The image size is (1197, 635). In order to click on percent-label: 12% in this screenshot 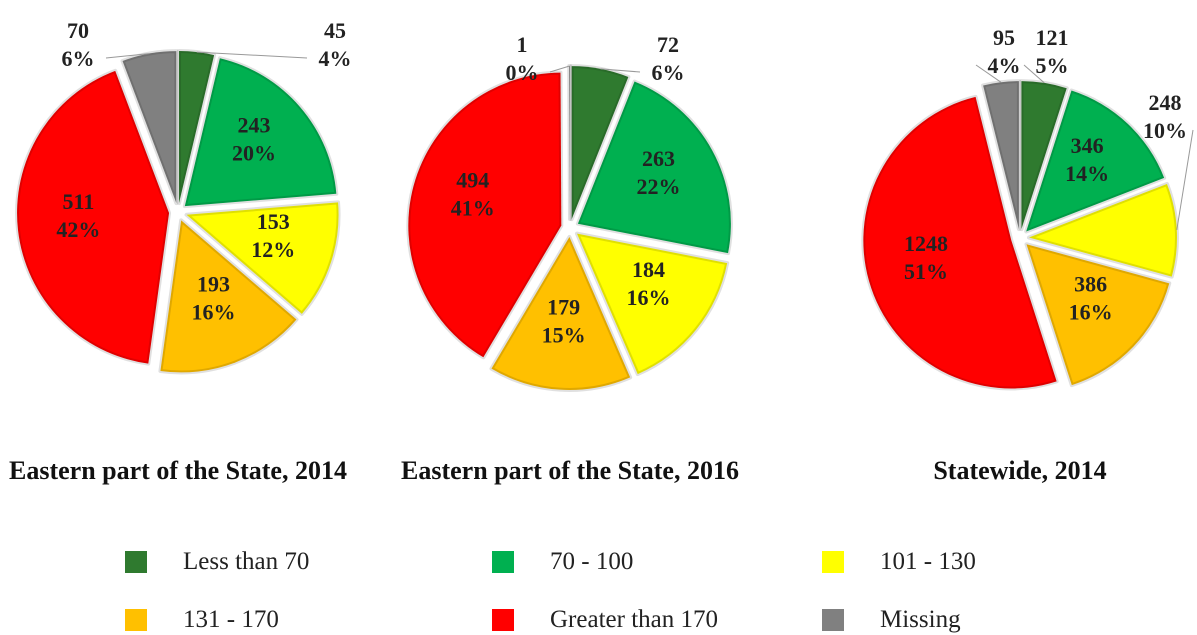, I will do `click(273, 249)`.